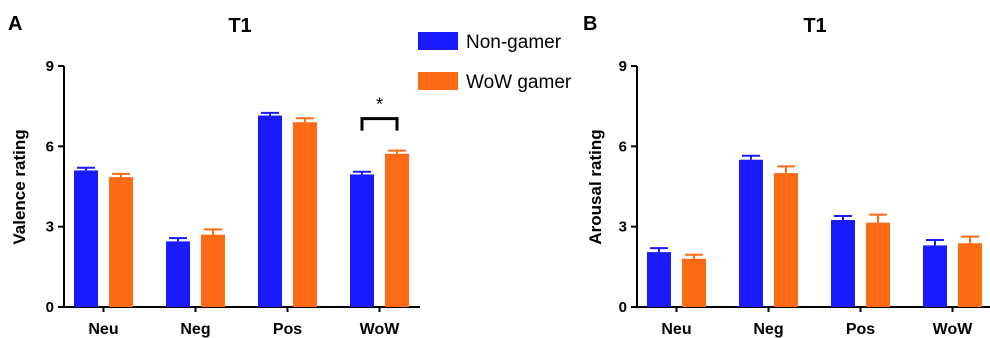 The width and height of the screenshot is (990, 338). What do you see at coordinates (623, 227) in the screenshot?
I see `panel-b-y-tick-label: 3` at bounding box center [623, 227].